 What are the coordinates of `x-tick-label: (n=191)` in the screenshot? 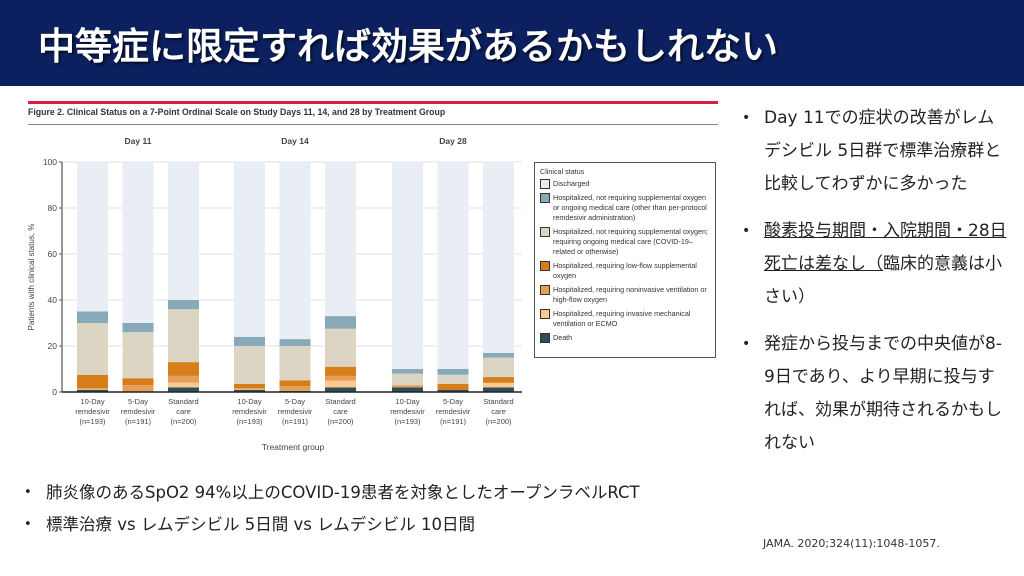 It's located at (138, 421).